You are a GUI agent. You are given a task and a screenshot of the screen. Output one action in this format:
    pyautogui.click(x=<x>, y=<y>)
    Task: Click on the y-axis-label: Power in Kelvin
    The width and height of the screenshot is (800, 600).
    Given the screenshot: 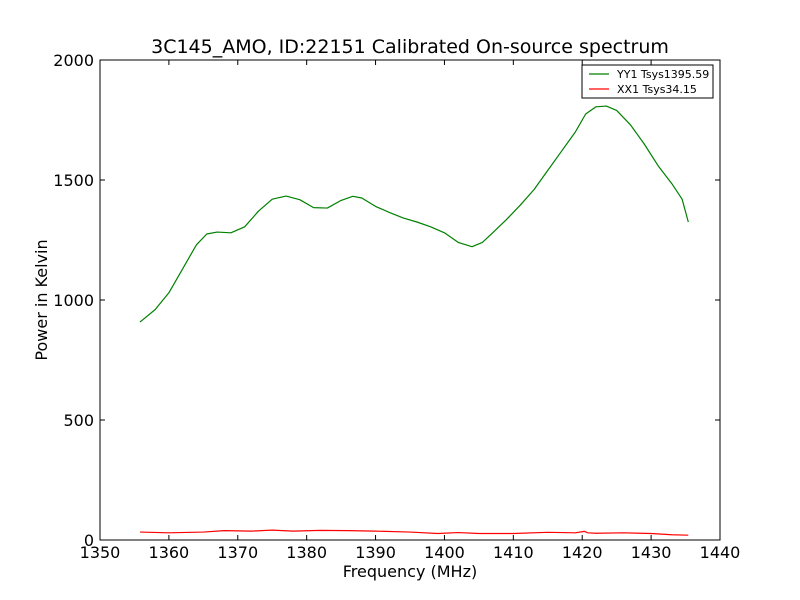 What is the action you would take?
    pyautogui.click(x=41, y=299)
    